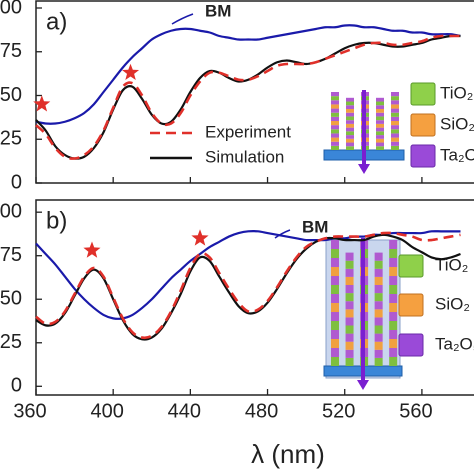  I want to click on star-marker, so click(200, 237).